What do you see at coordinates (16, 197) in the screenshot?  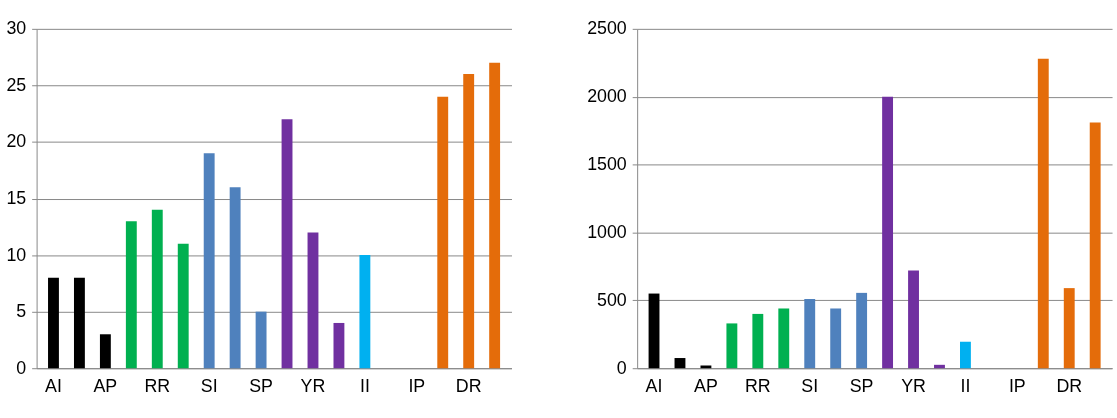 I see `y-tick-label: 15` at bounding box center [16, 197].